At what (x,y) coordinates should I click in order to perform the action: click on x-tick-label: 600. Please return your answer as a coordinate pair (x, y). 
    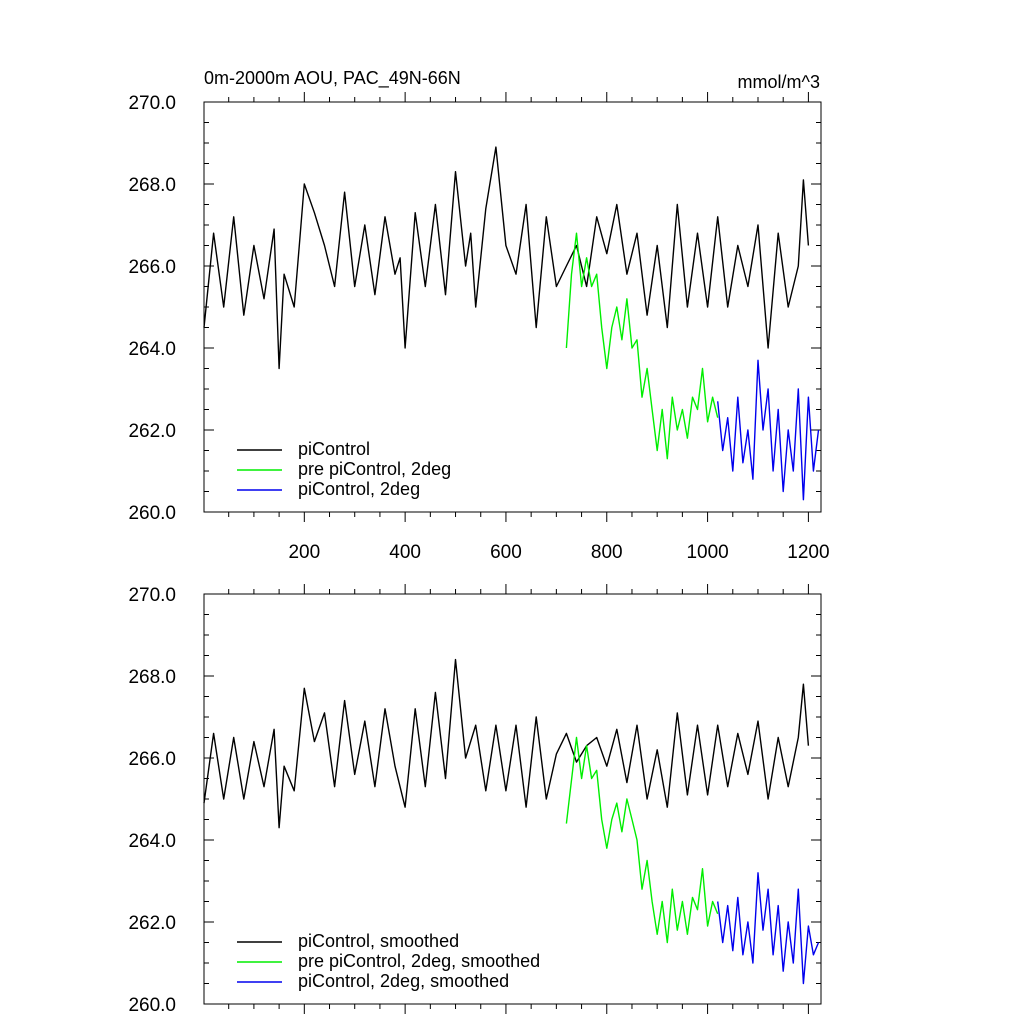
    Looking at the image, I should click on (506, 552).